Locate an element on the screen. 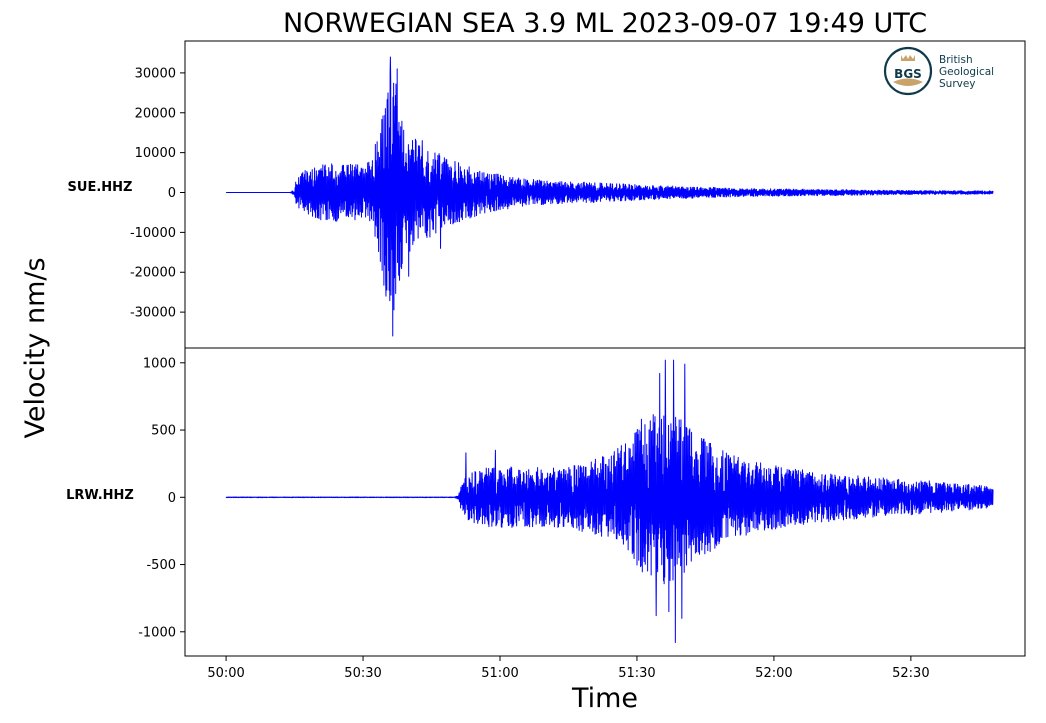 The width and height of the screenshot is (1046, 723). x-ticks: 50:00 50:30 51:00 51:30 52:00 52:30 is located at coordinates (568, 668).